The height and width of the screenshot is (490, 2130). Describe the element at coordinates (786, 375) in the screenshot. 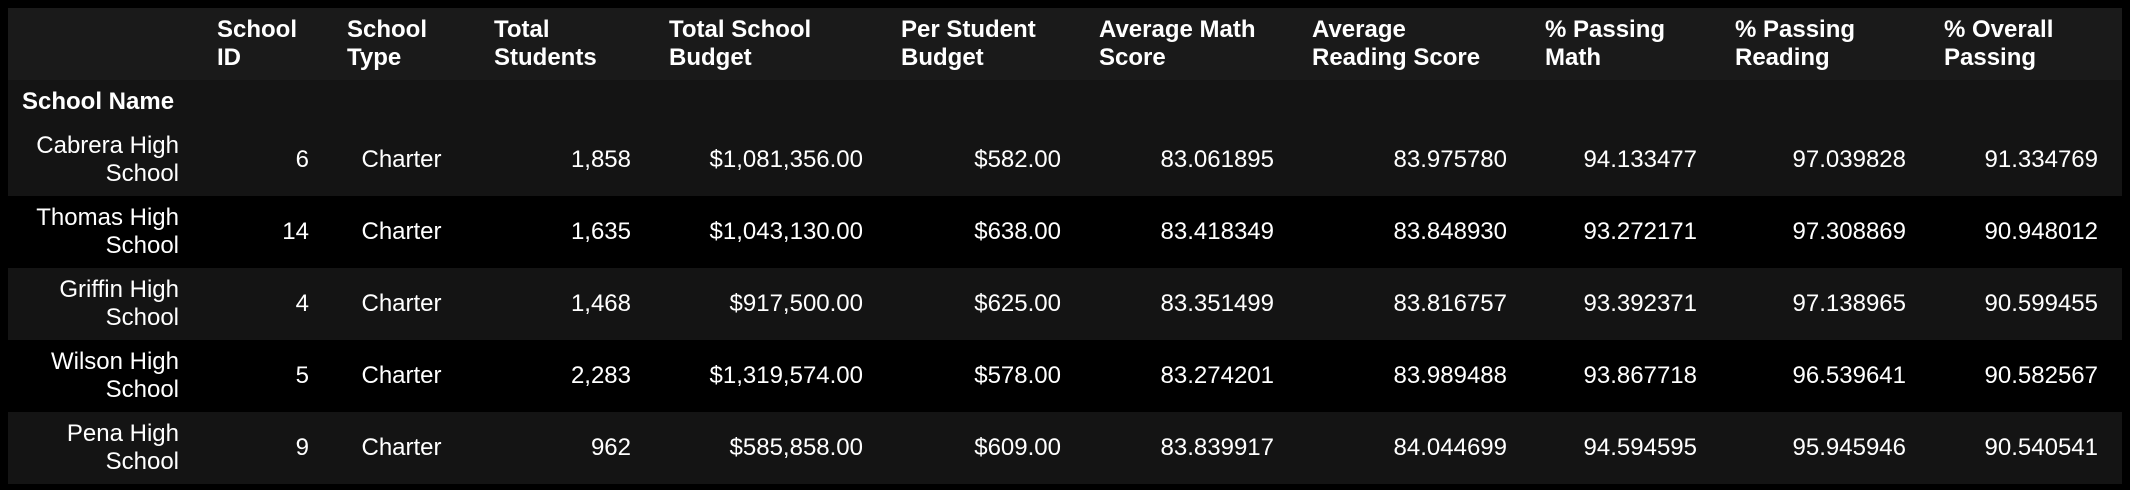

I see `cell-total-budget: $1,319,574.00` at that location.